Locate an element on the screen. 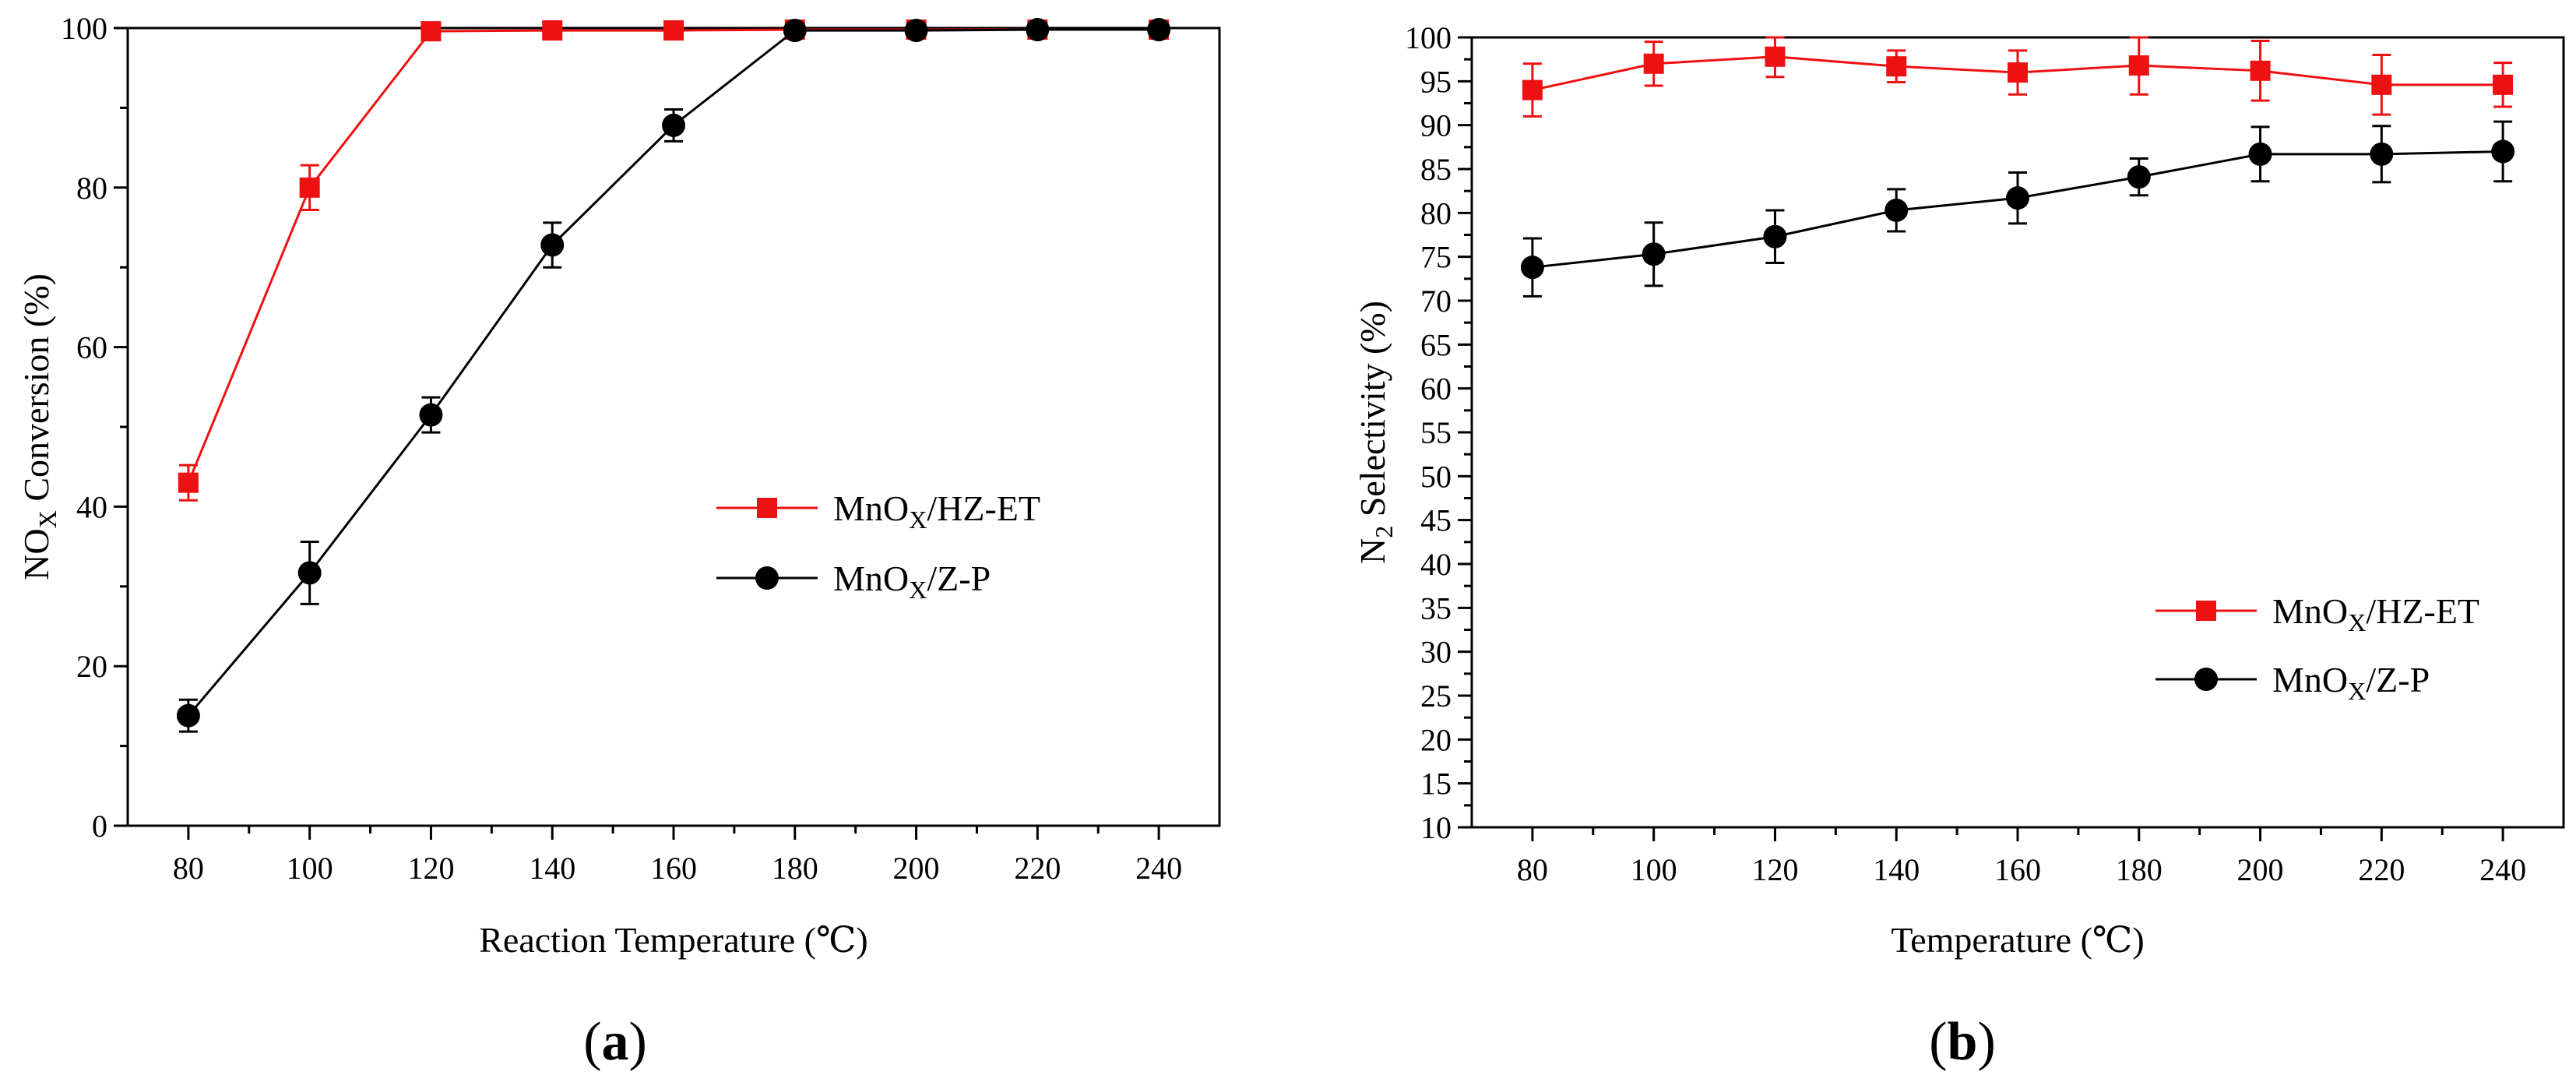  y-tick-label: 85 is located at coordinates (1436, 169).